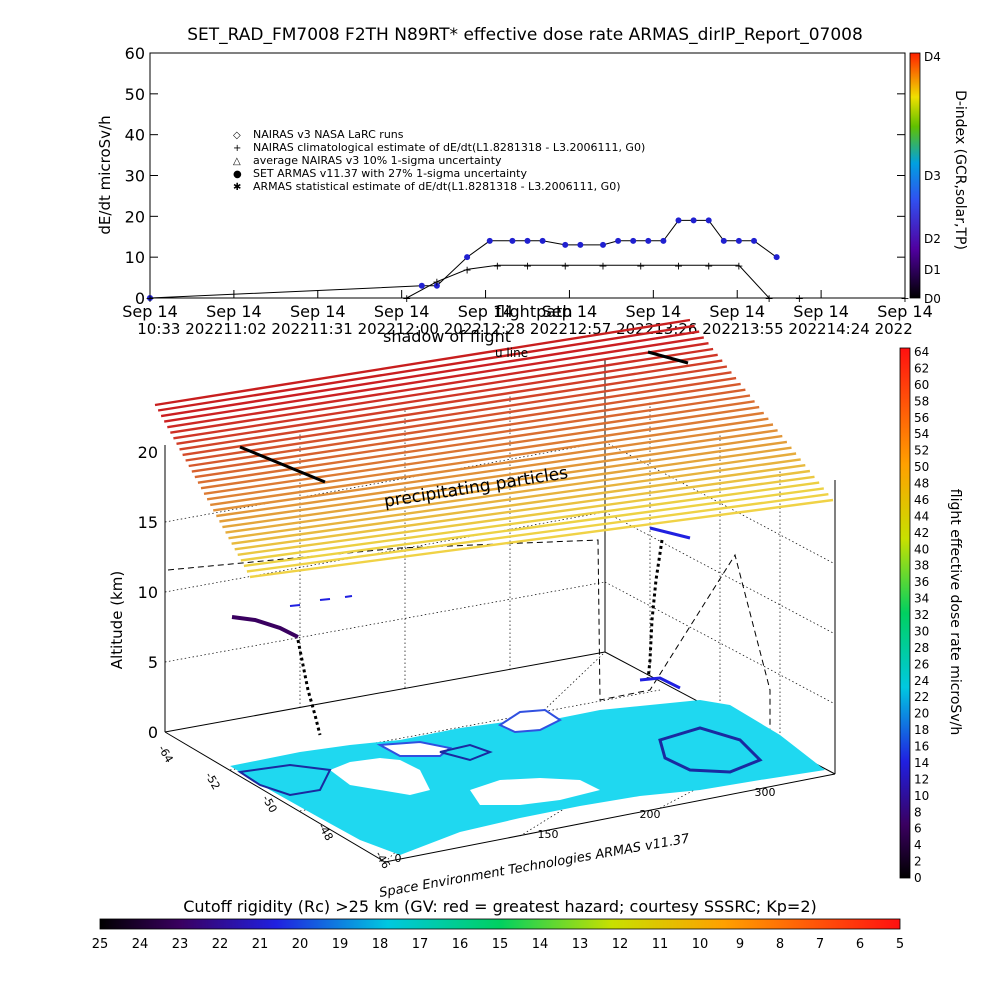 This screenshot has width=1000, height=1000. Describe the element at coordinates (921, 484) in the screenshot. I see `dose-tick-label: 48` at that location.